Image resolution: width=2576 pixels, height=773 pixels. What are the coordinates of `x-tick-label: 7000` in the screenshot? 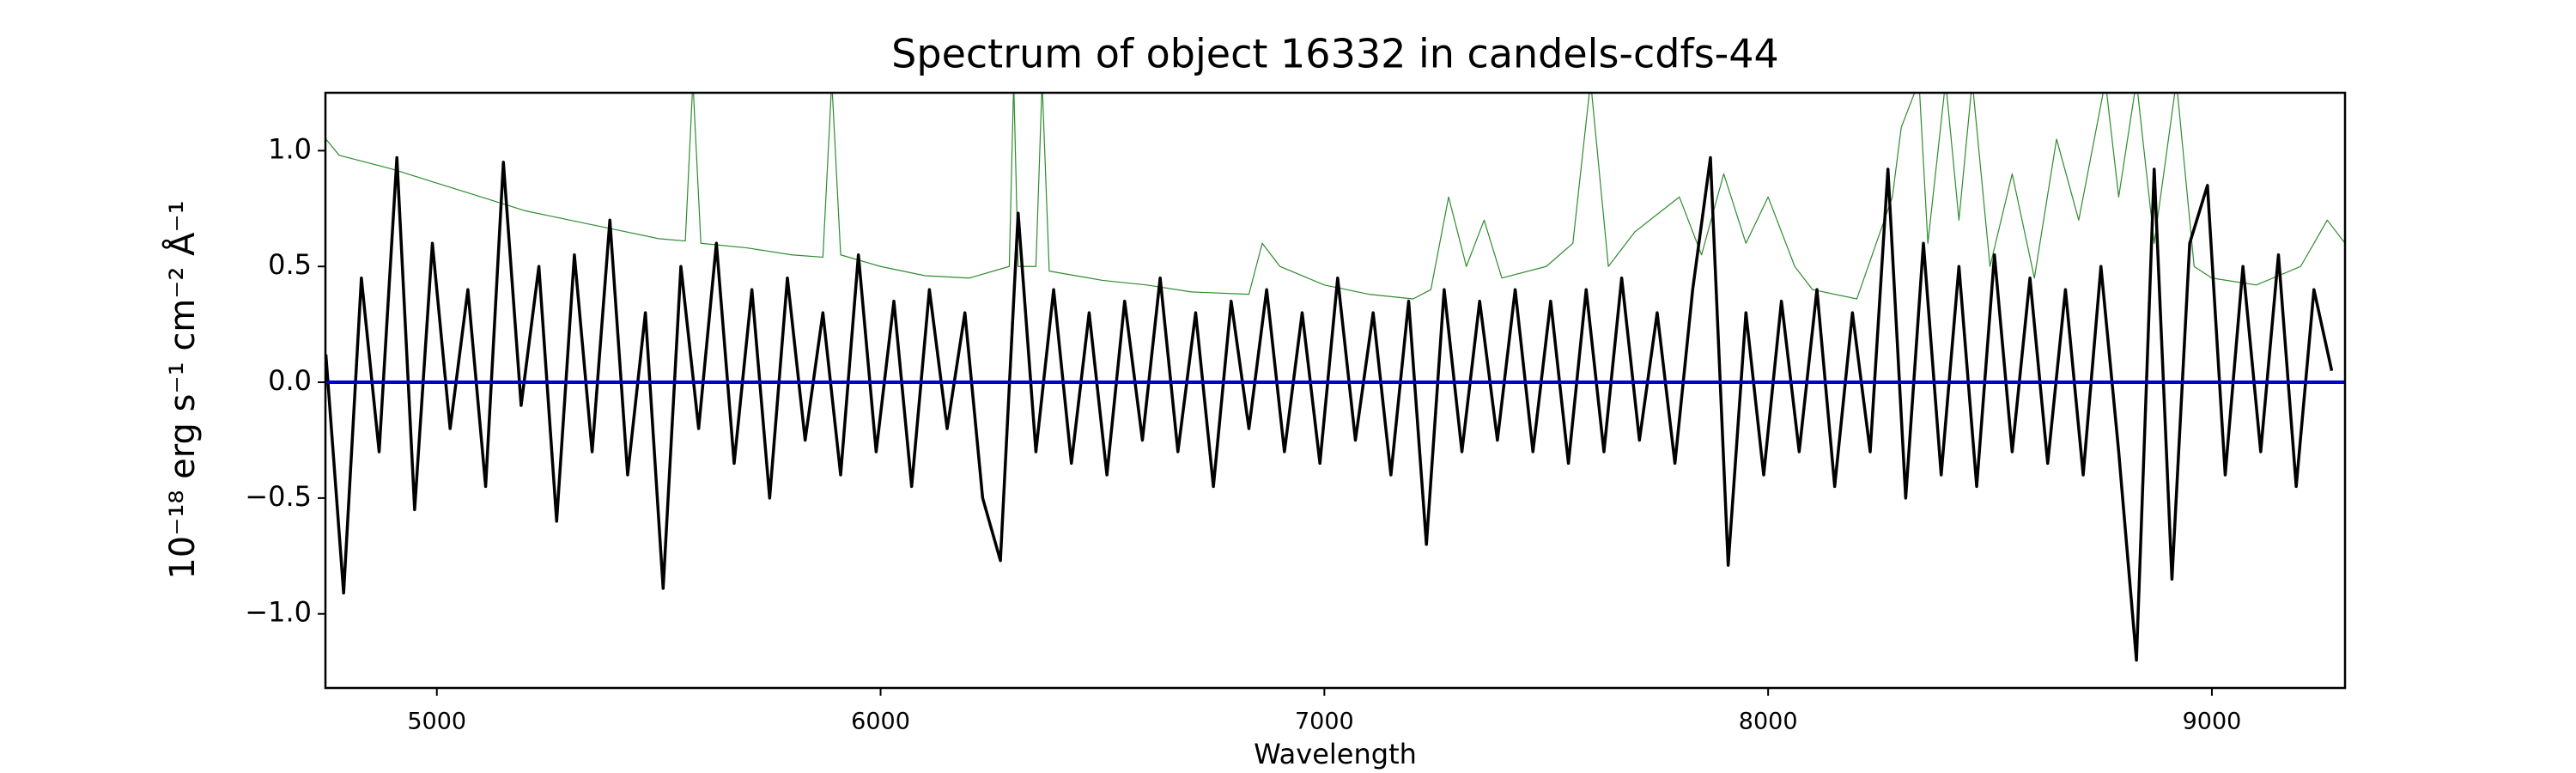 It's located at (1324, 722).